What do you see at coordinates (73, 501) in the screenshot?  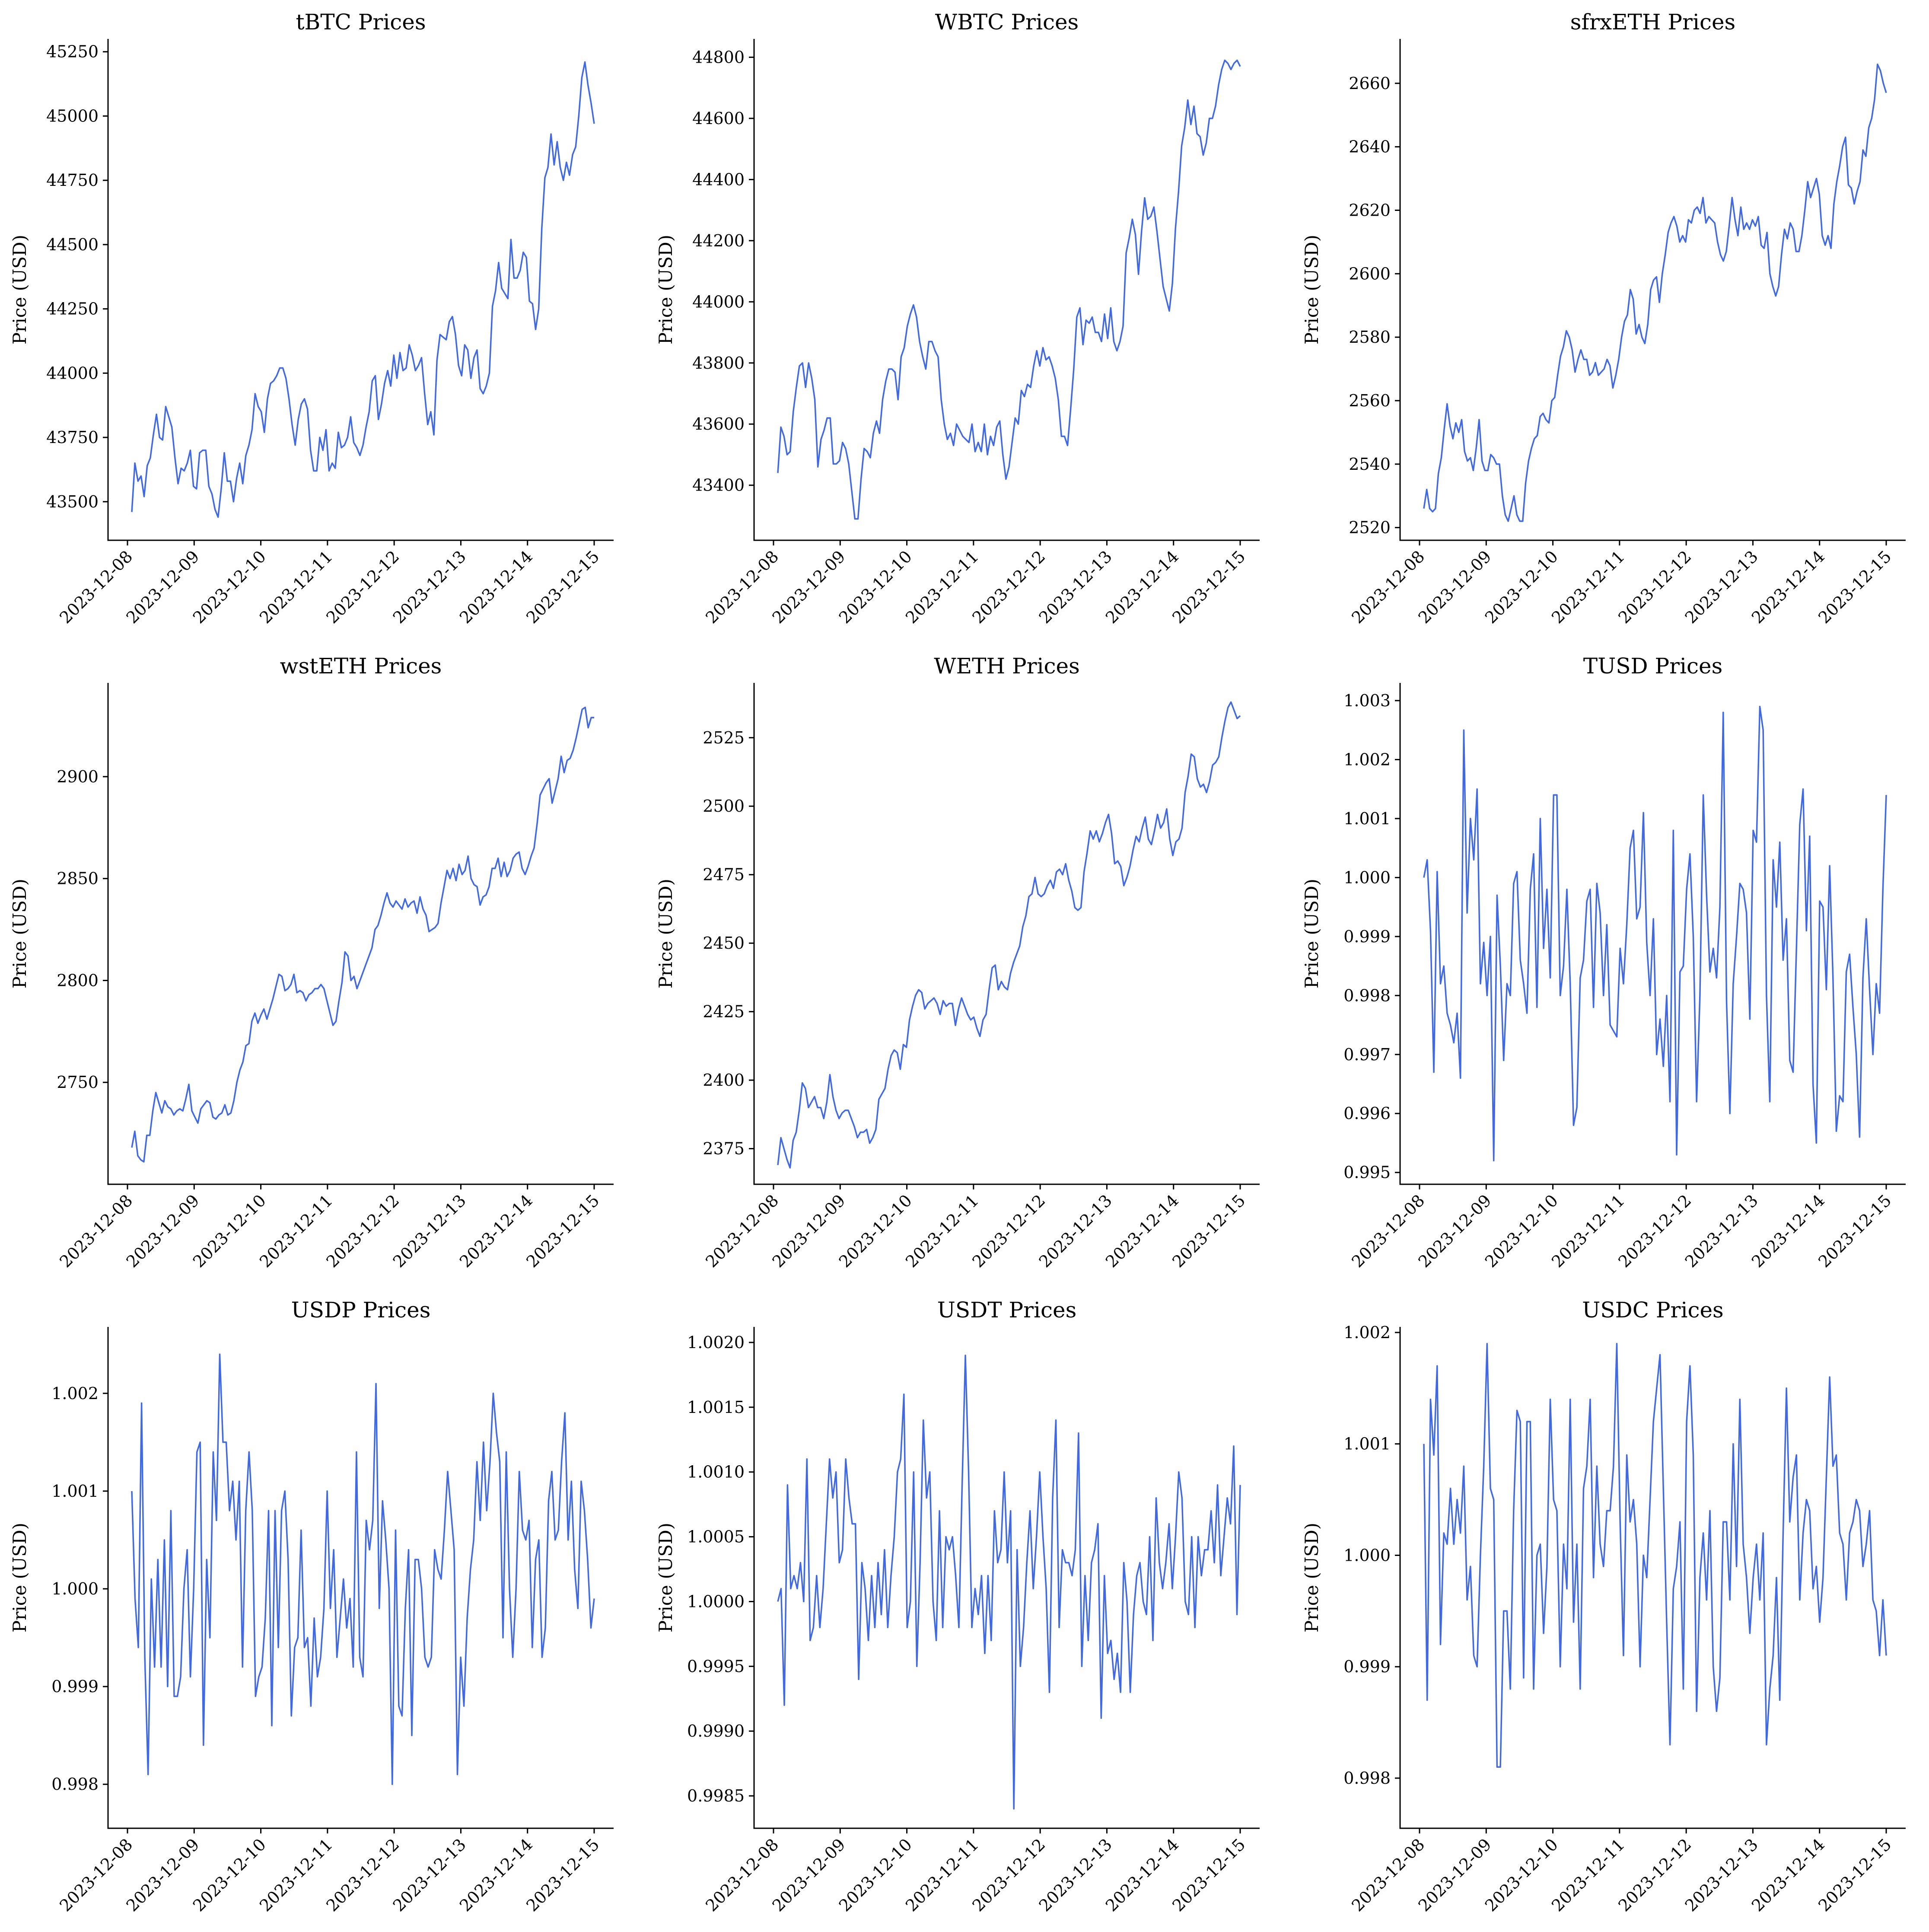 I see `y-tick-label: 43500` at bounding box center [73, 501].